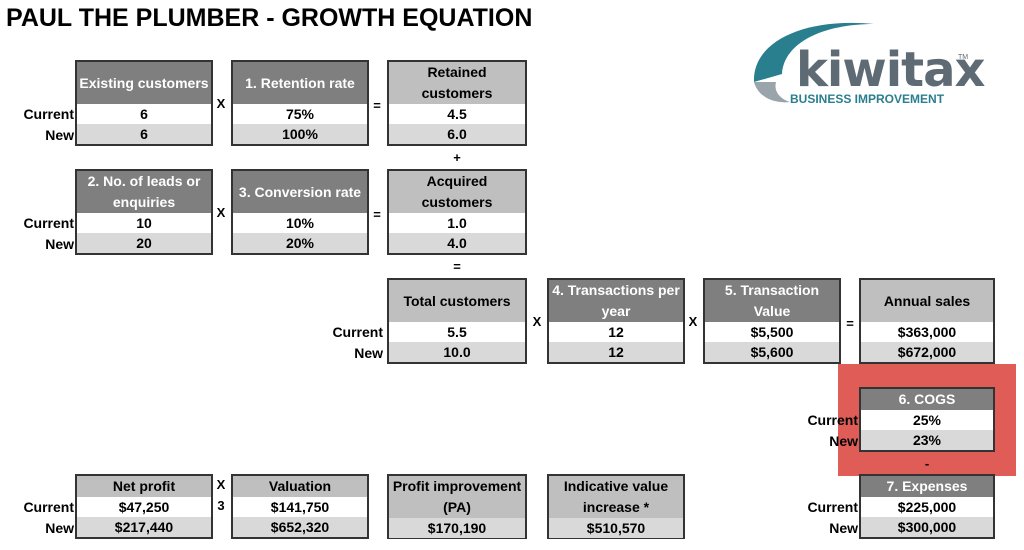 The image size is (1024, 550). Describe the element at coordinates (144, 486) in the screenshot. I see `box-header: Net profit` at that location.